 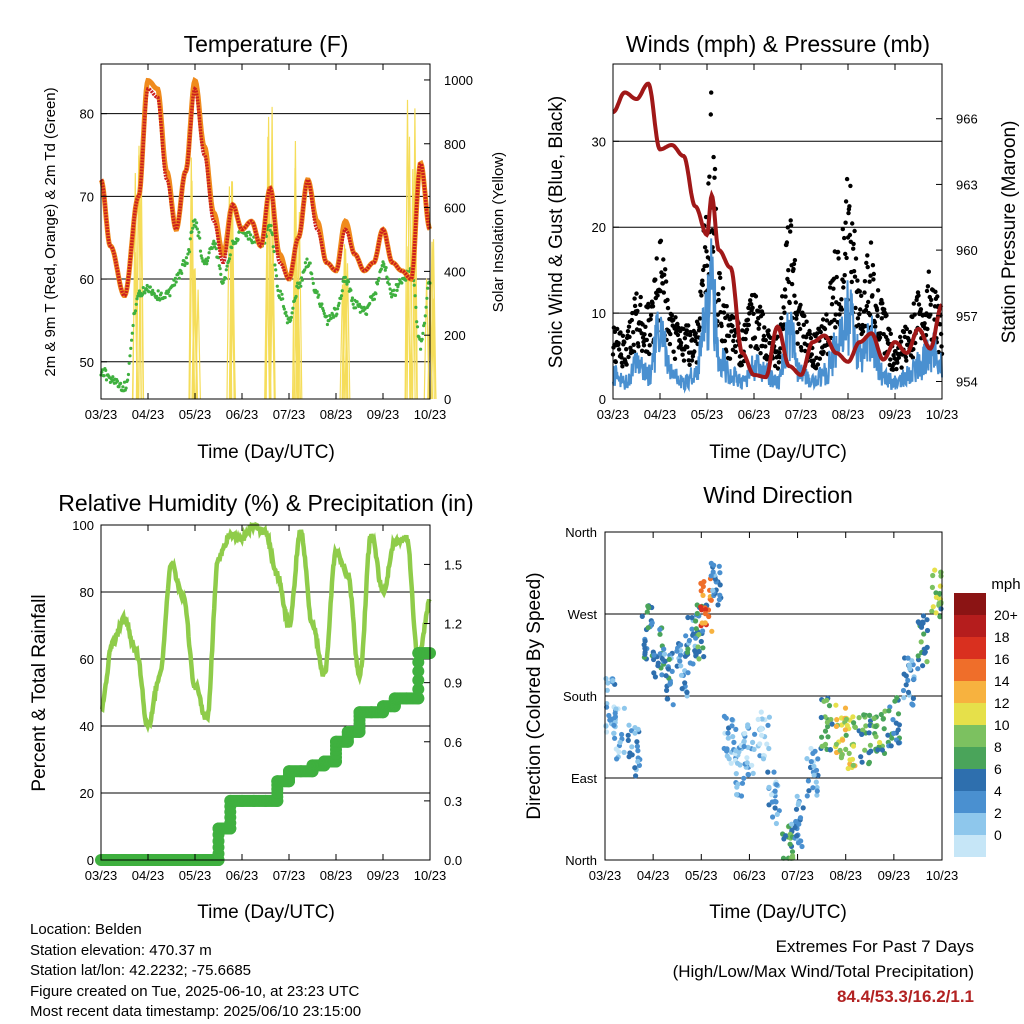 I want to click on colorbar-swatch, so click(x=970, y=780).